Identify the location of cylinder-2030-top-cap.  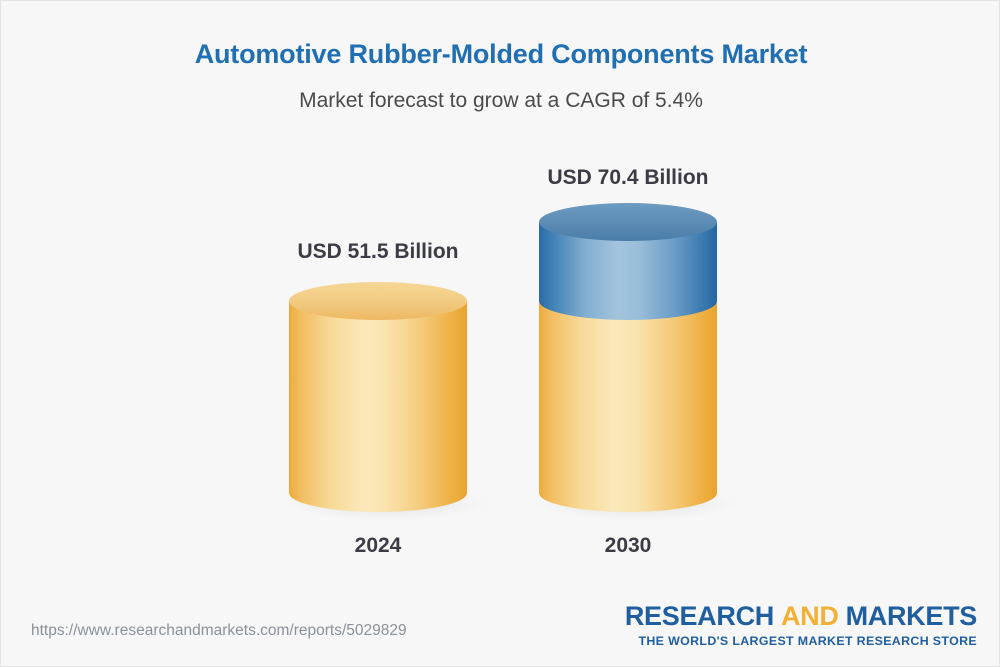
(628, 222).